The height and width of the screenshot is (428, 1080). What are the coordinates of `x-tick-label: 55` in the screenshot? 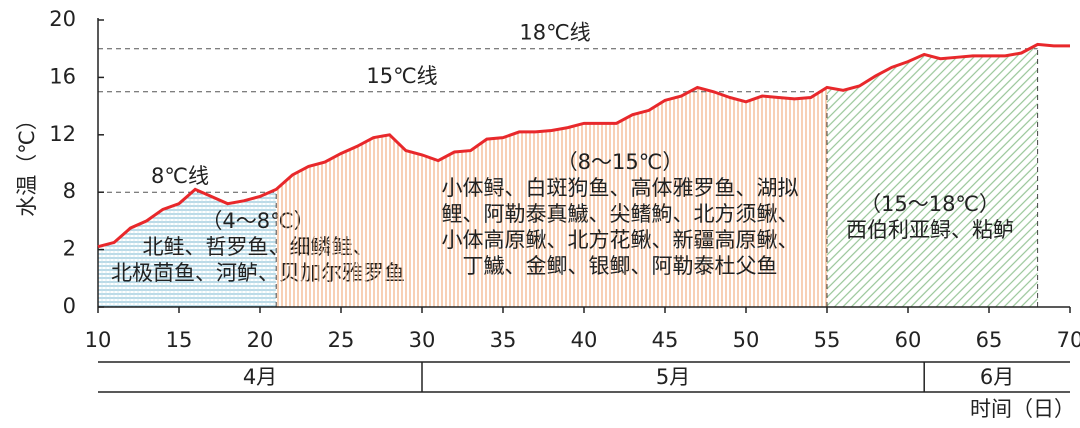 It's located at (827, 340).